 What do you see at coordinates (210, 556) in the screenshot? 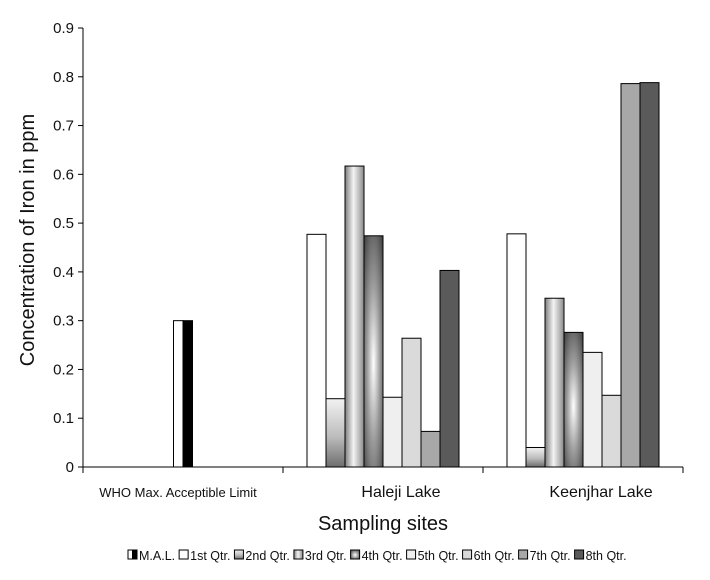
I see `legend-label: 1st Qtr.` at bounding box center [210, 556].